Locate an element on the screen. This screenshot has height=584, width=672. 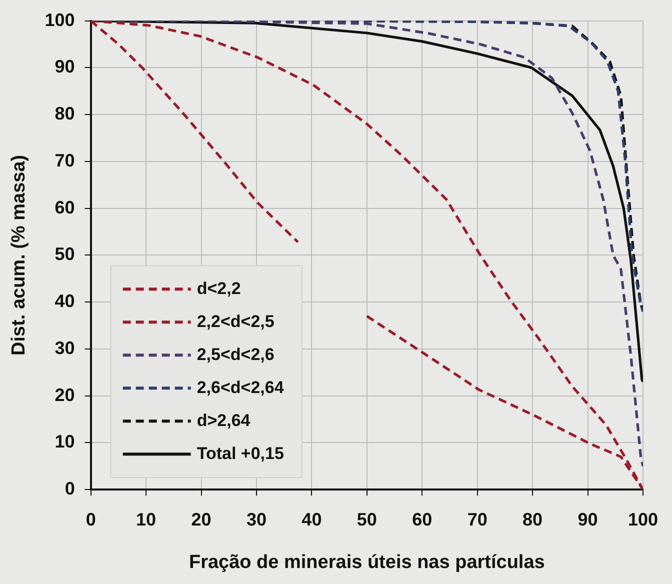
y-tick-label: 0 is located at coordinates (69, 488).